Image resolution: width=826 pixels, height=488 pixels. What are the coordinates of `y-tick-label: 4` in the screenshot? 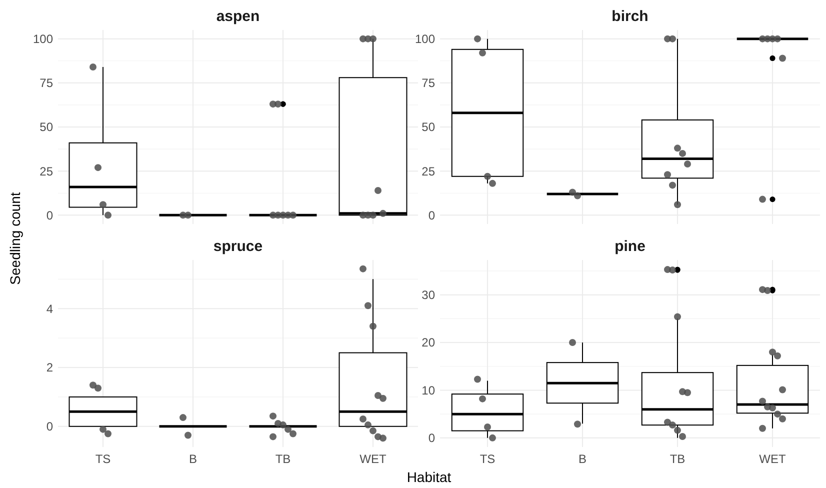 It's located at (50, 309).